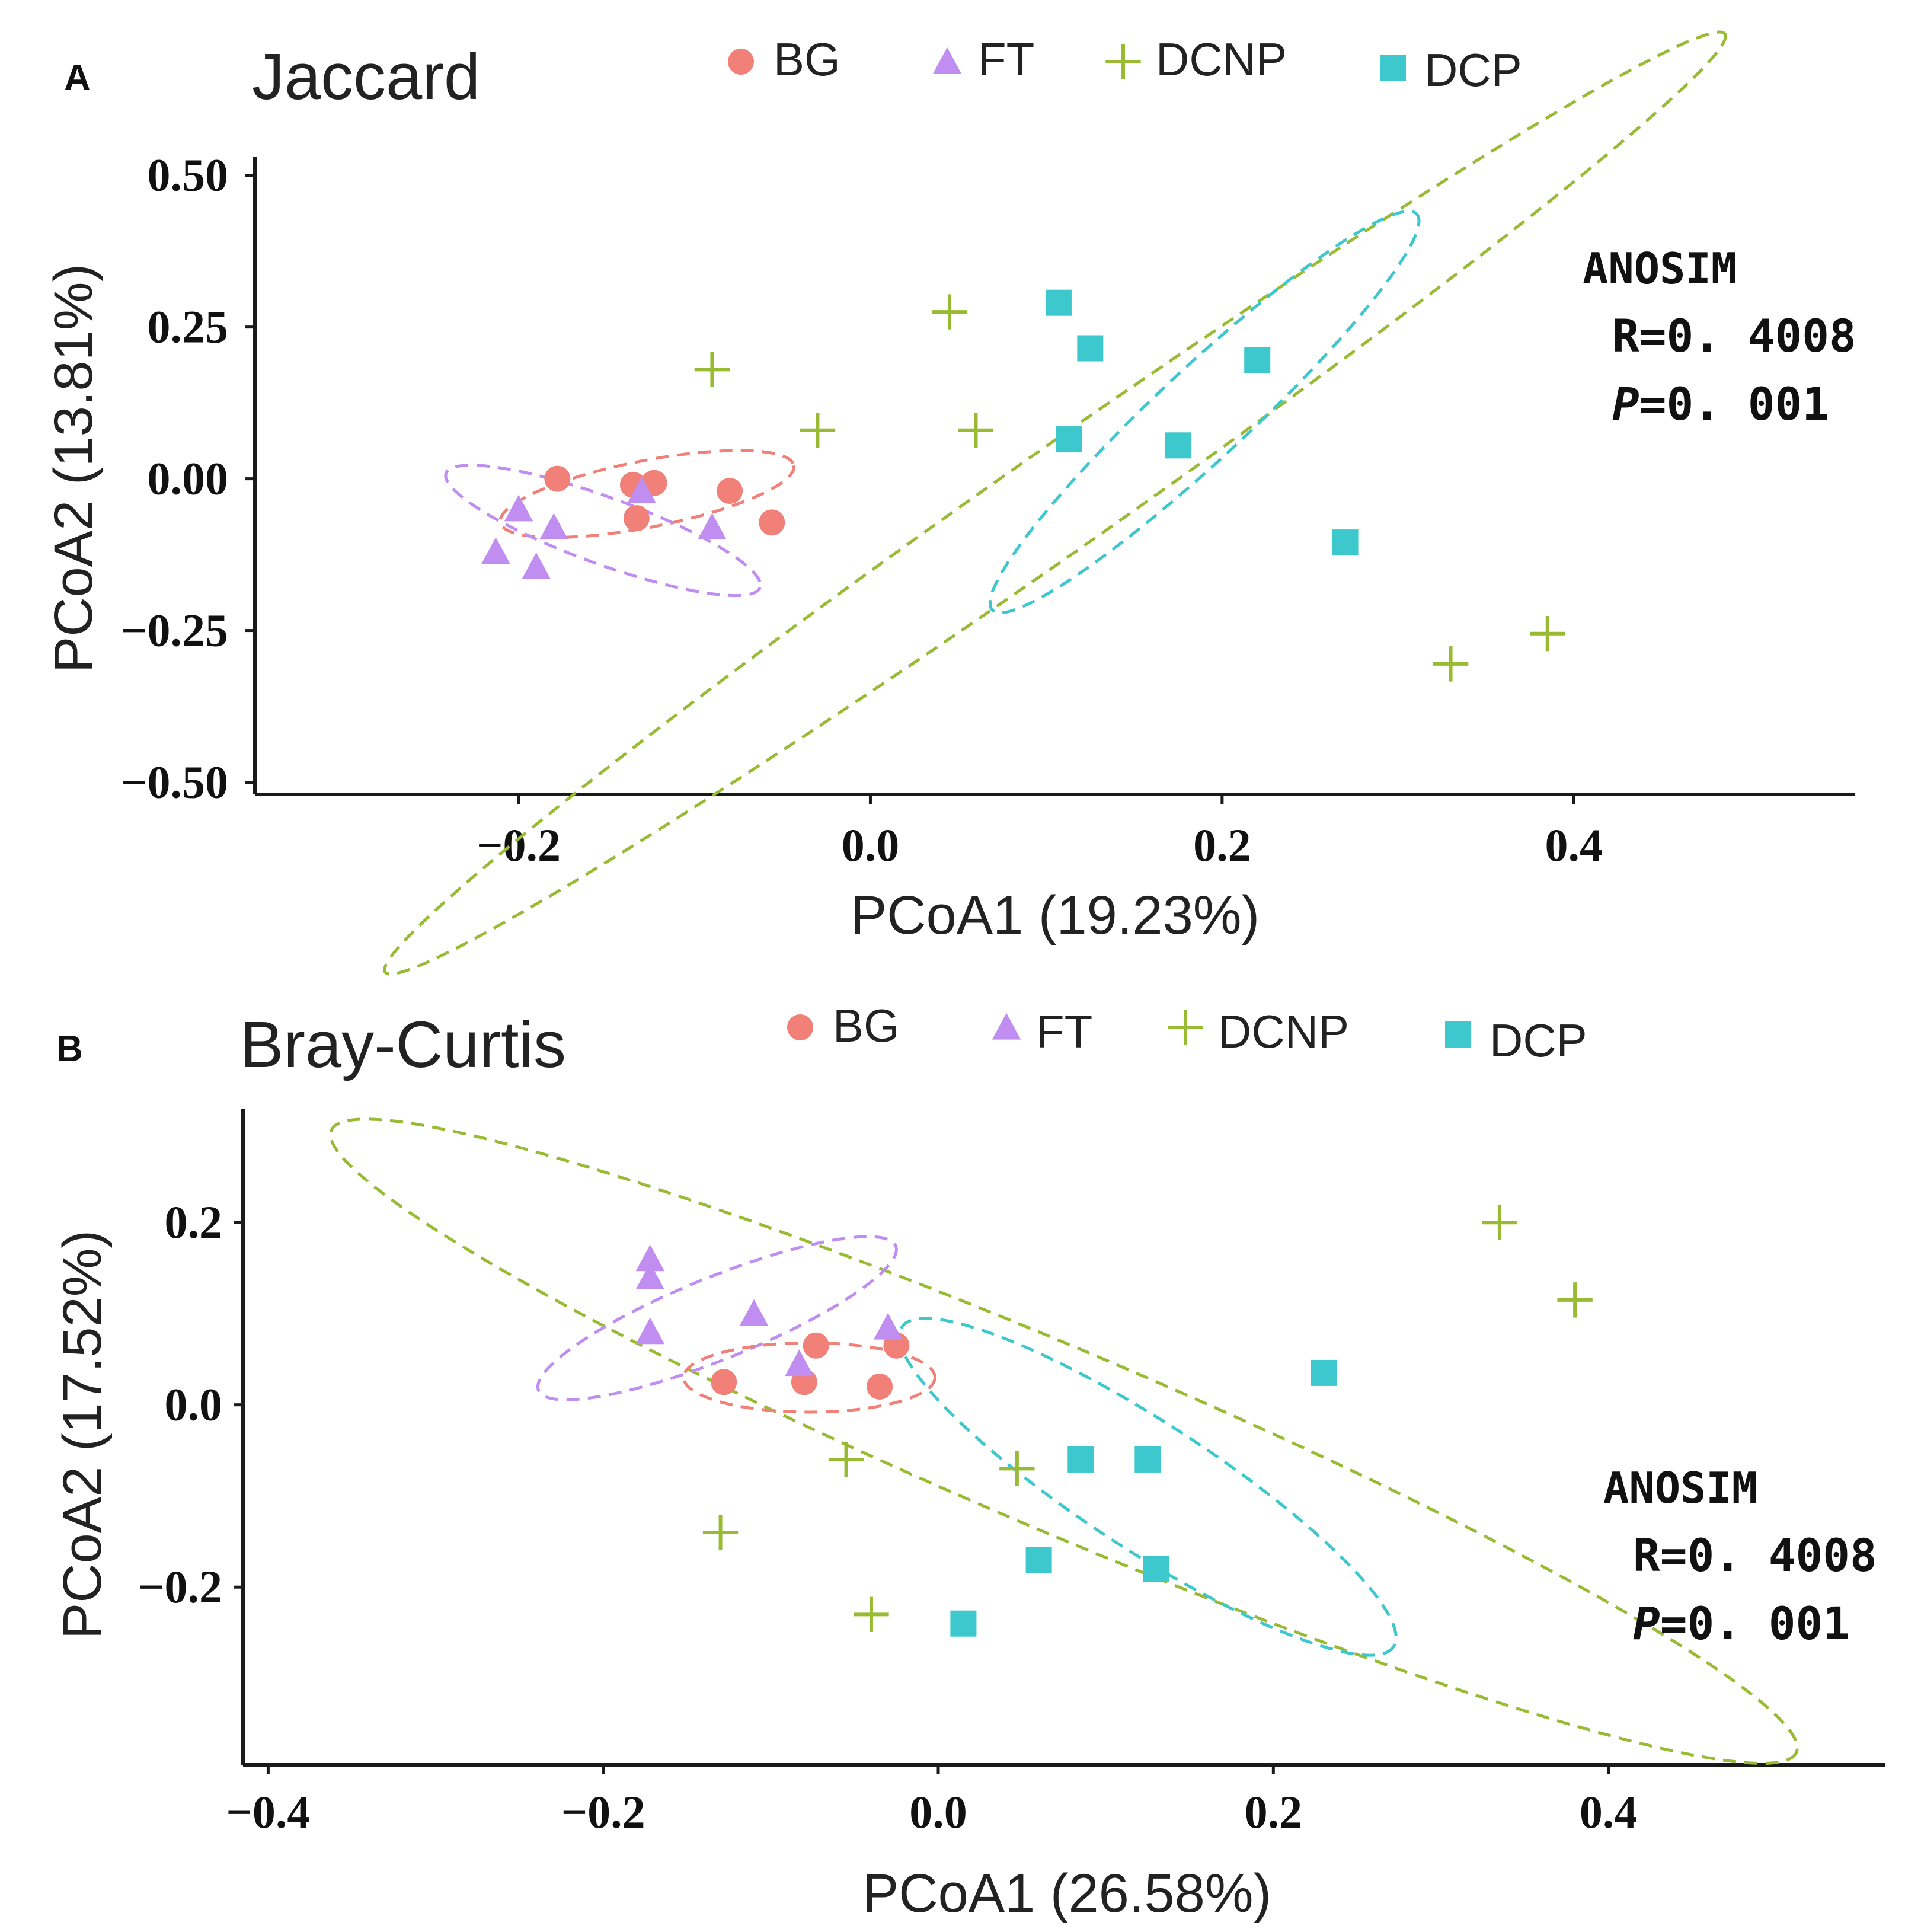  I want to click on legend-symbol-dcp, so click(1458, 1034).